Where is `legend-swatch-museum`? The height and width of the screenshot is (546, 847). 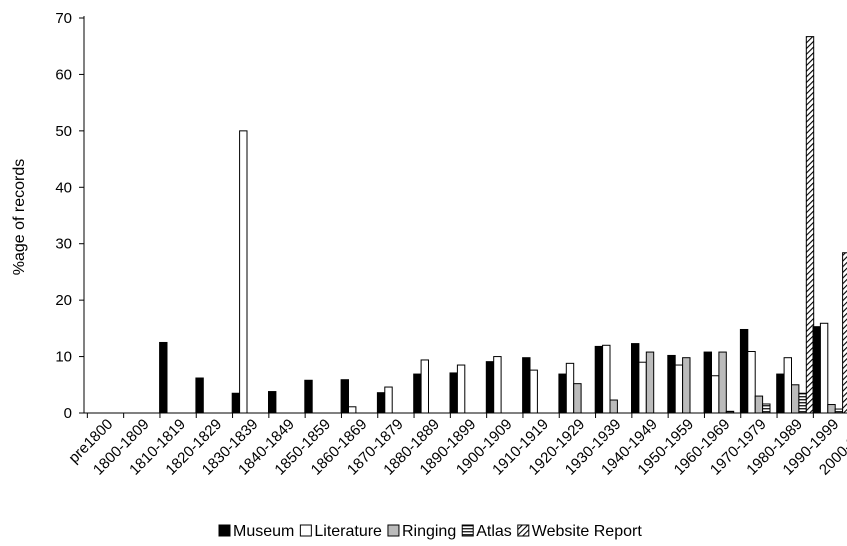 legend-swatch-museum is located at coordinates (224, 530).